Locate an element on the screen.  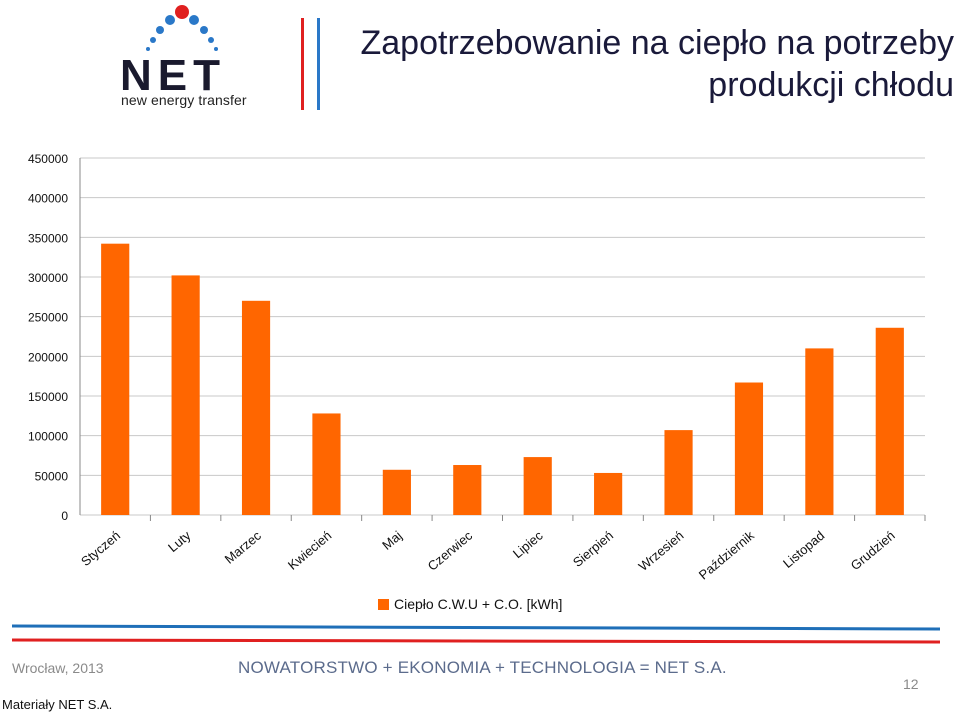
accent-line-red is located at coordinates (302, 64).